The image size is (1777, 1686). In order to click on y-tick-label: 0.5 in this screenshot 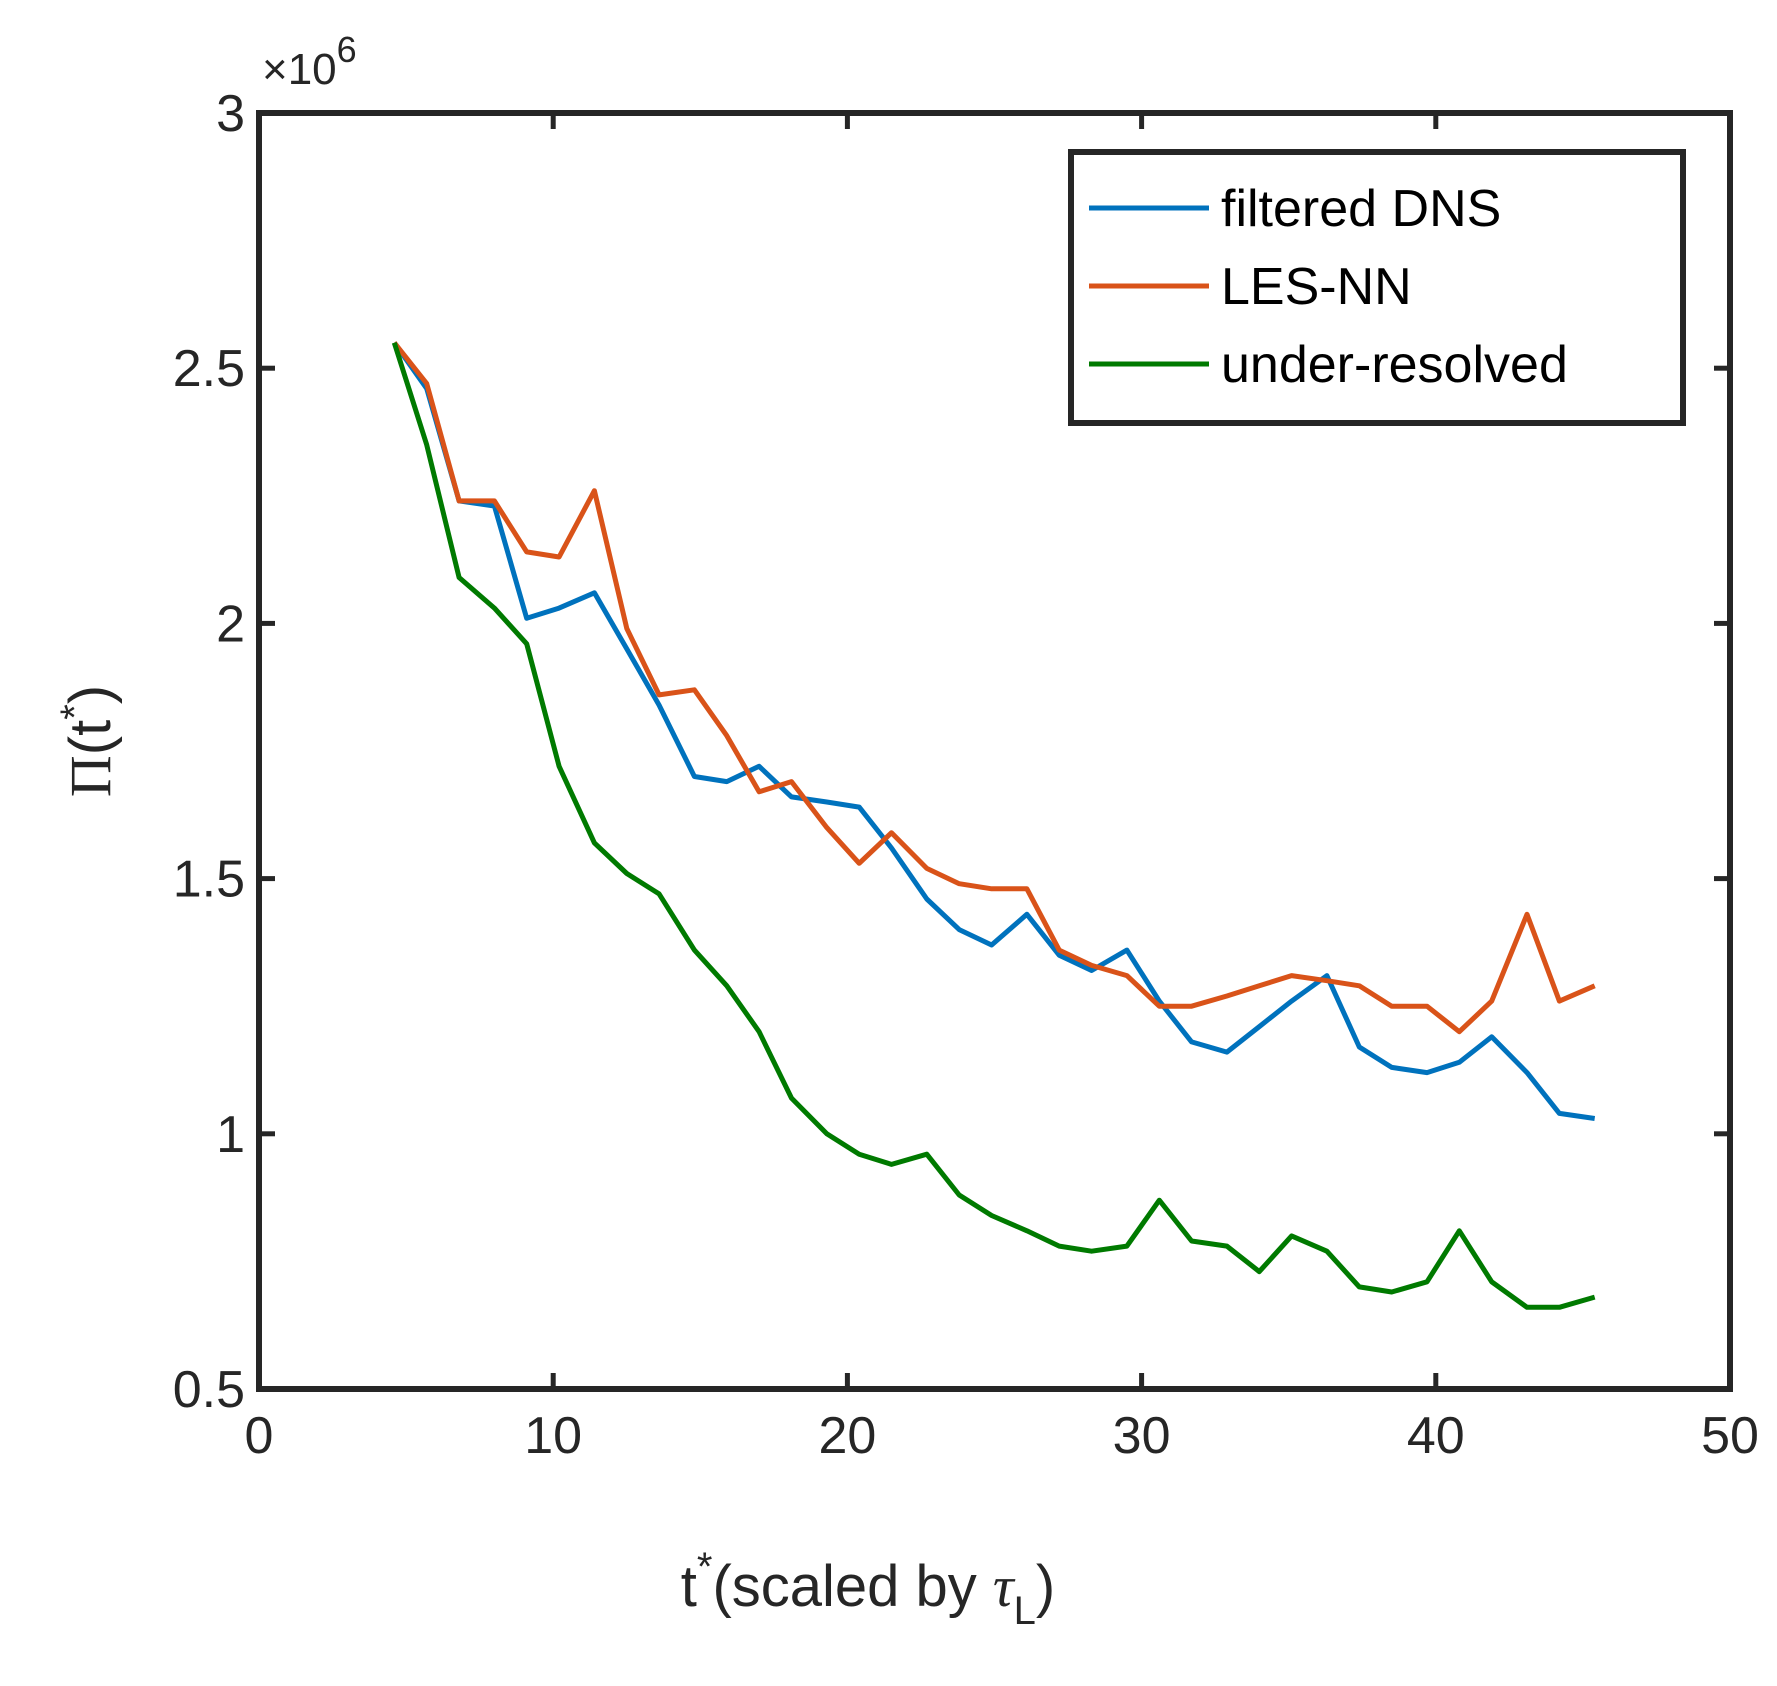, I will do `click(209, 1390)`.